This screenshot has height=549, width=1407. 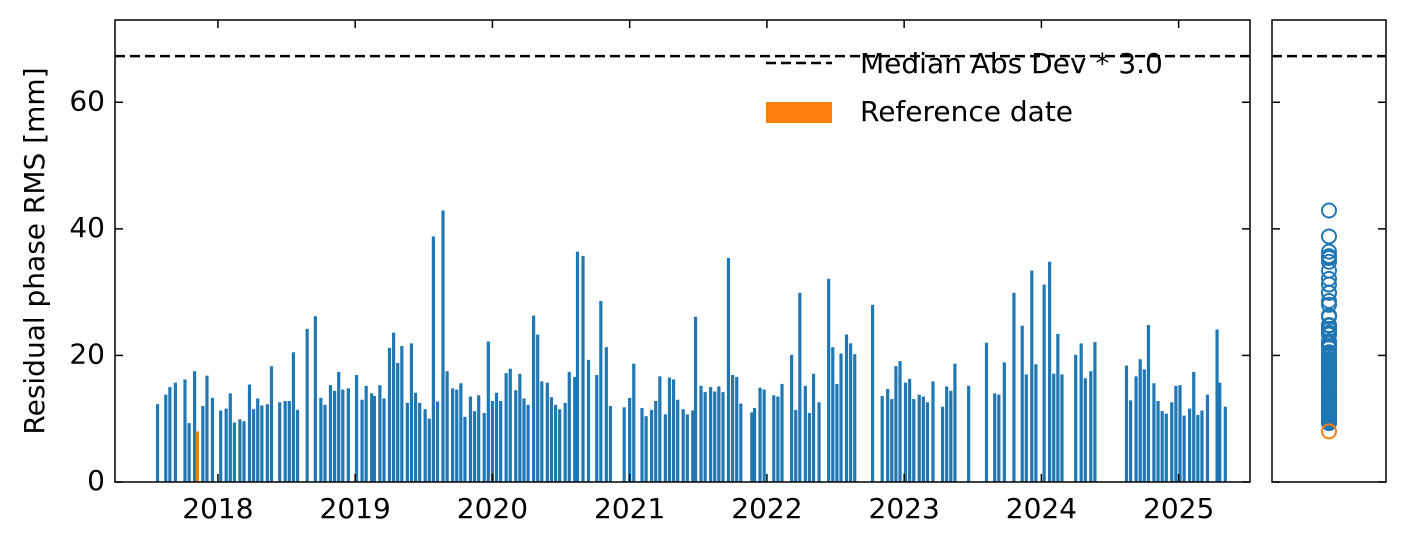 I want to click on y-tick-label: 40, so click(x=87, y=227).